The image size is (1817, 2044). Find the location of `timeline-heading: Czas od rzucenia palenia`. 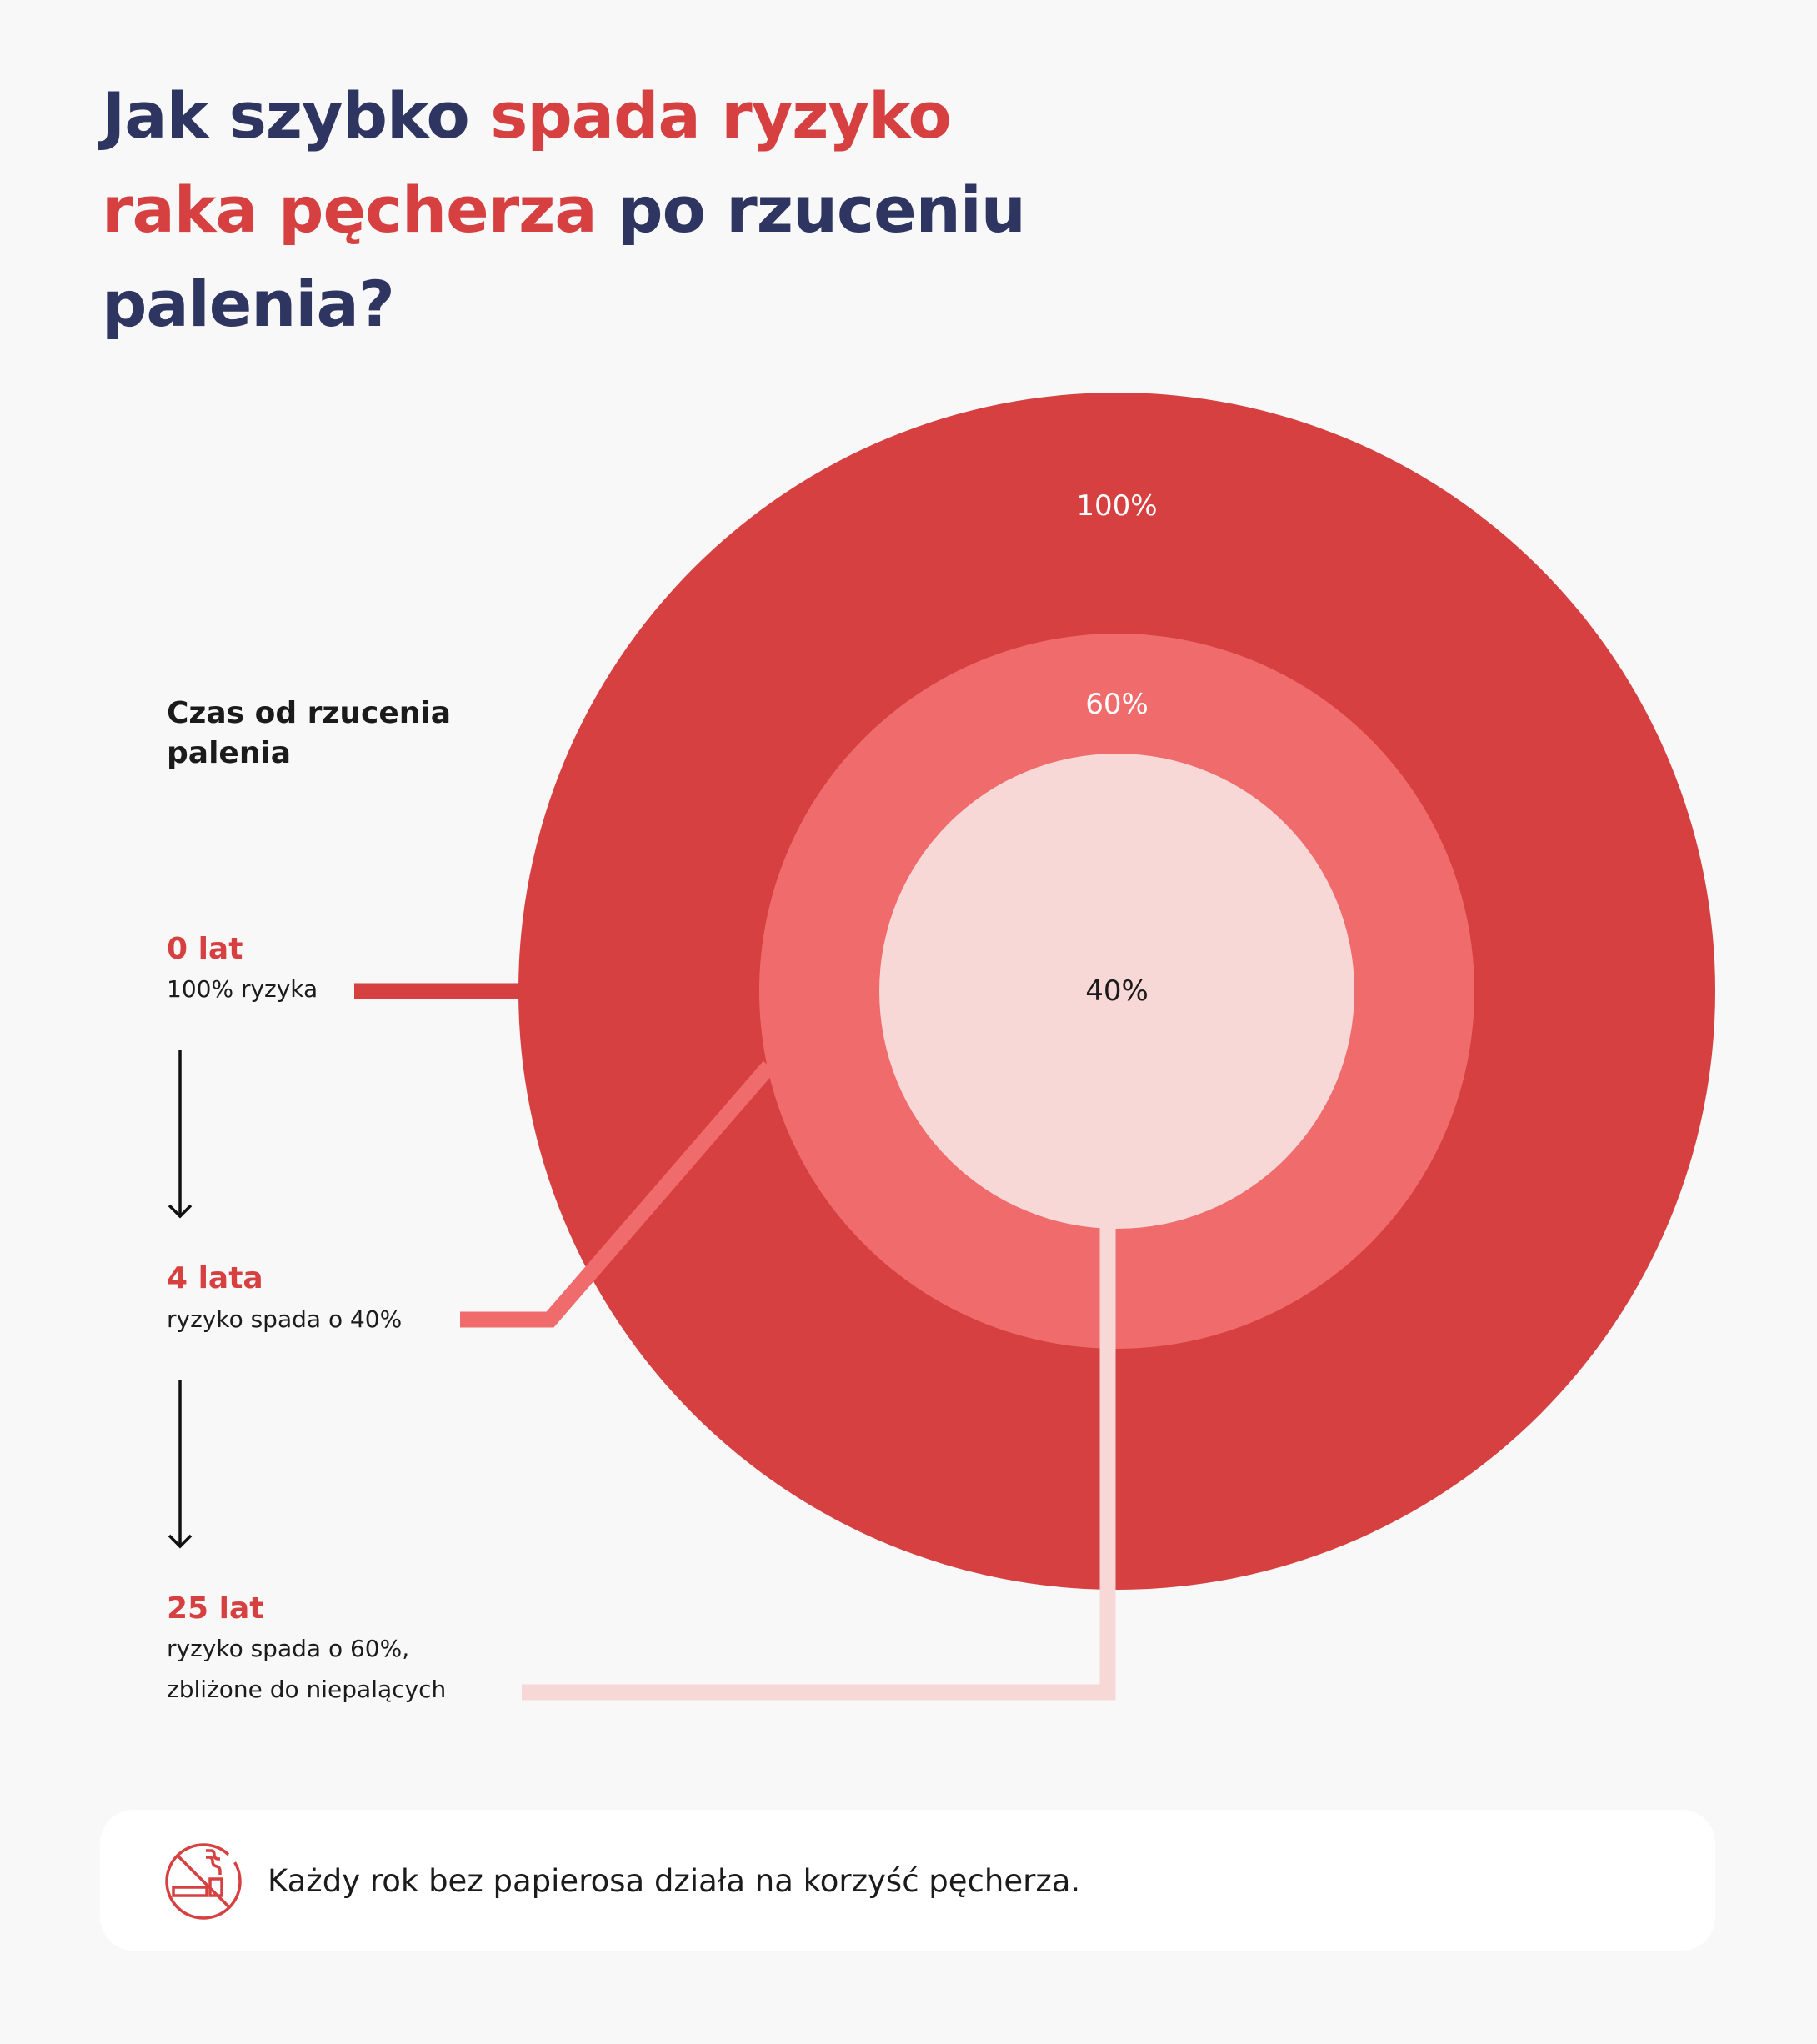

timeline-heading: Czas od rzucenia palenia is located at coordinates (309, 734).